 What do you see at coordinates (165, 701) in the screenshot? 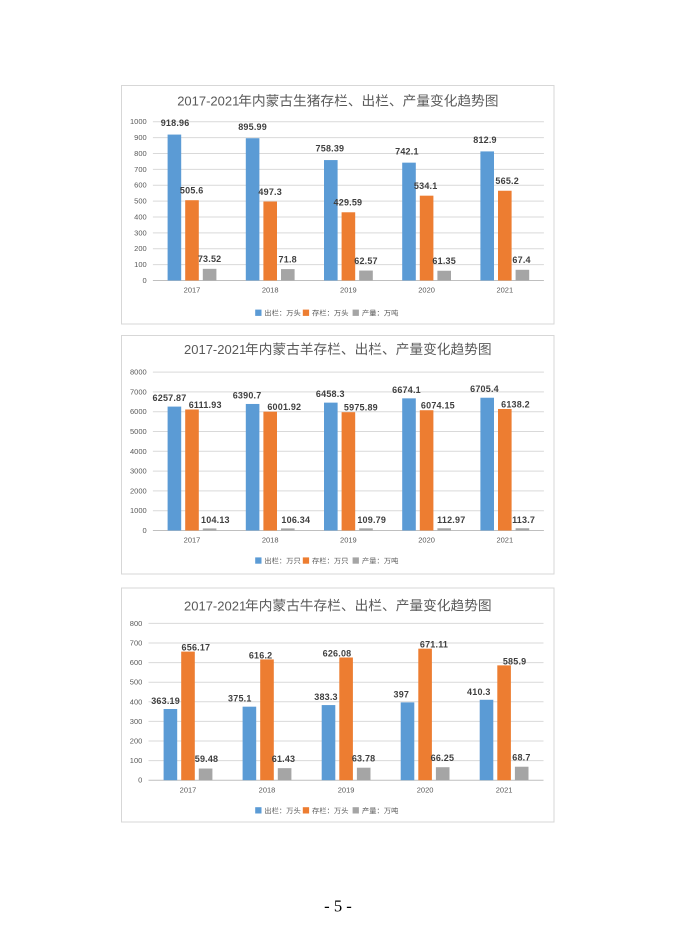
I see `svg-text: 363.19` at bounding box center [165, 701].